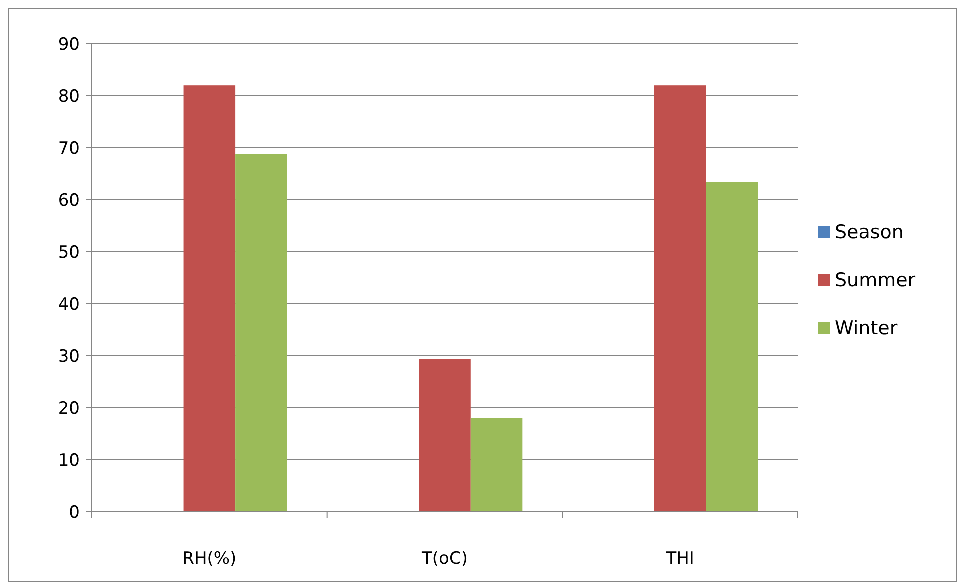 The image size is (958, 583). I want to click on legend-label: Summer, so click(875, 281).